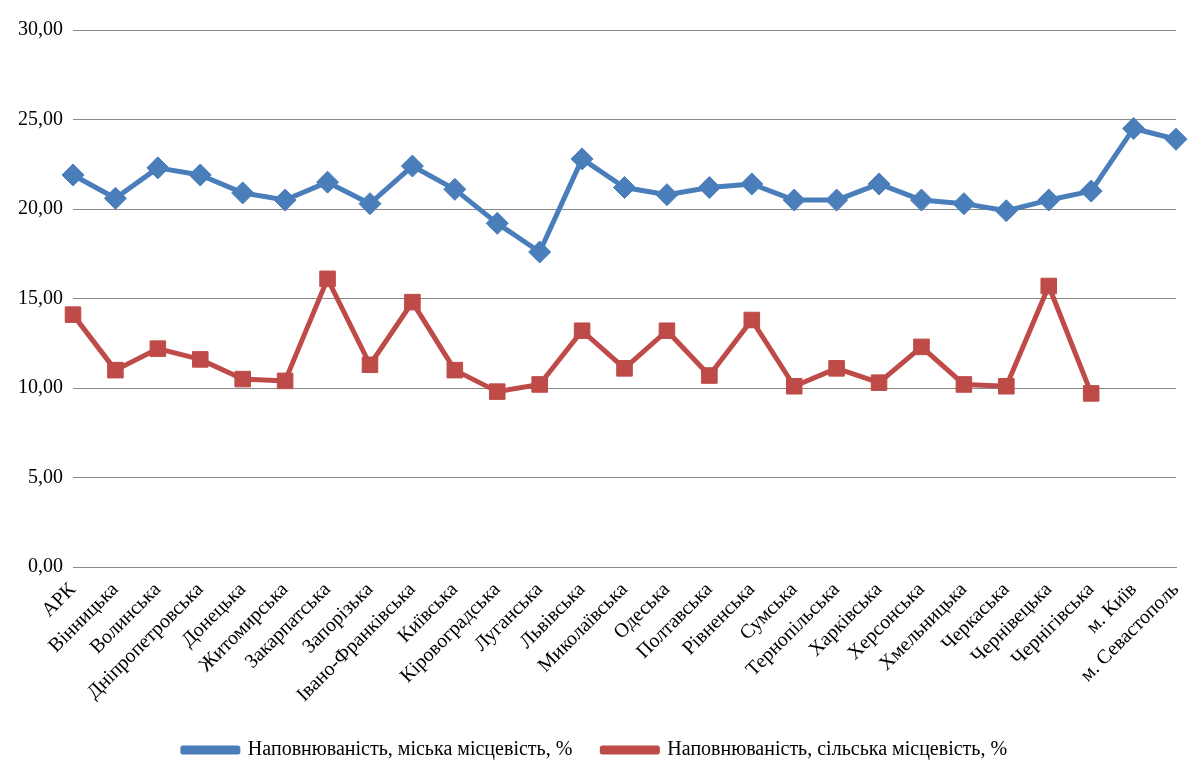 The height and width of the screenshot is (778, 1204). I want to click on y-tick-label: 0,00, so click(45, 565).